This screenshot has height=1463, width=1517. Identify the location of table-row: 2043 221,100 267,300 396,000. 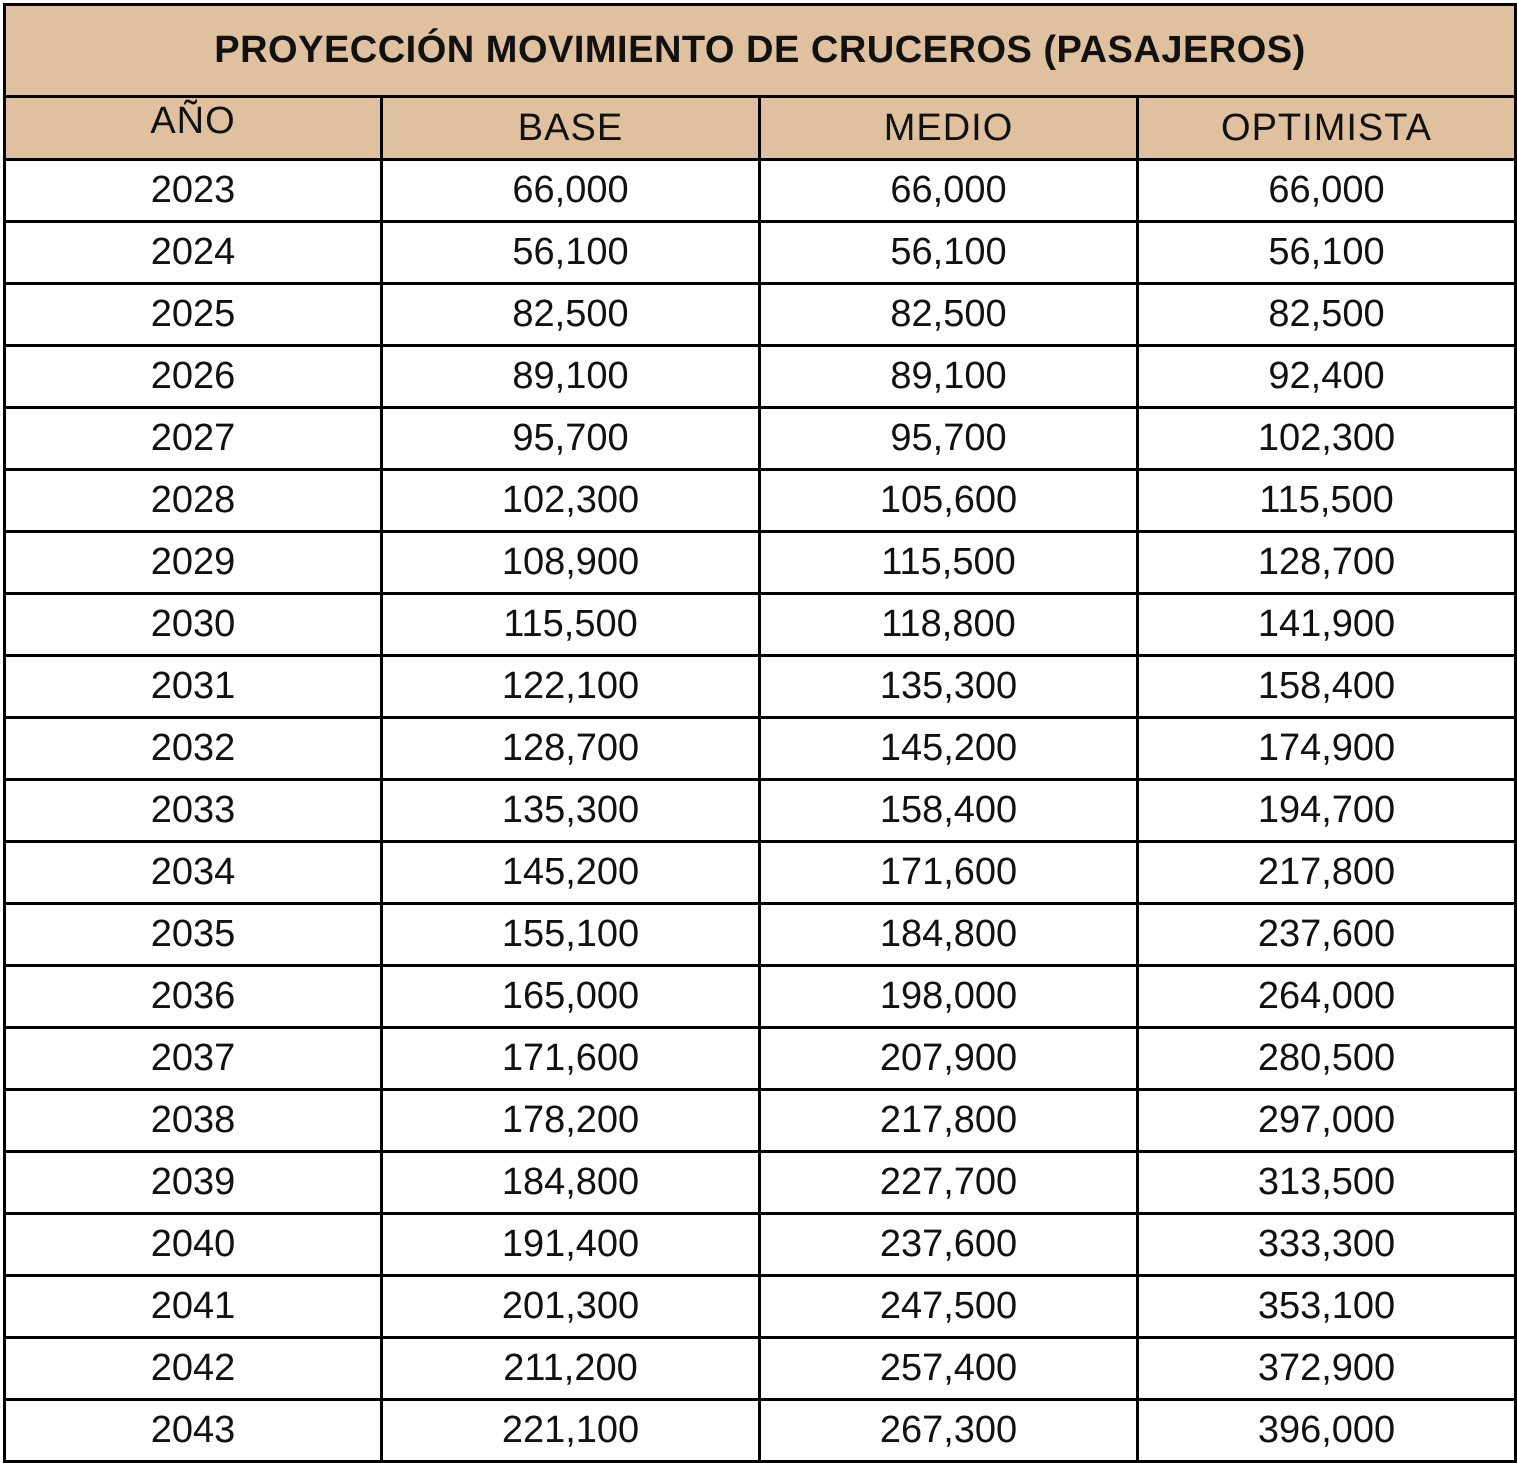
(760, 1430).